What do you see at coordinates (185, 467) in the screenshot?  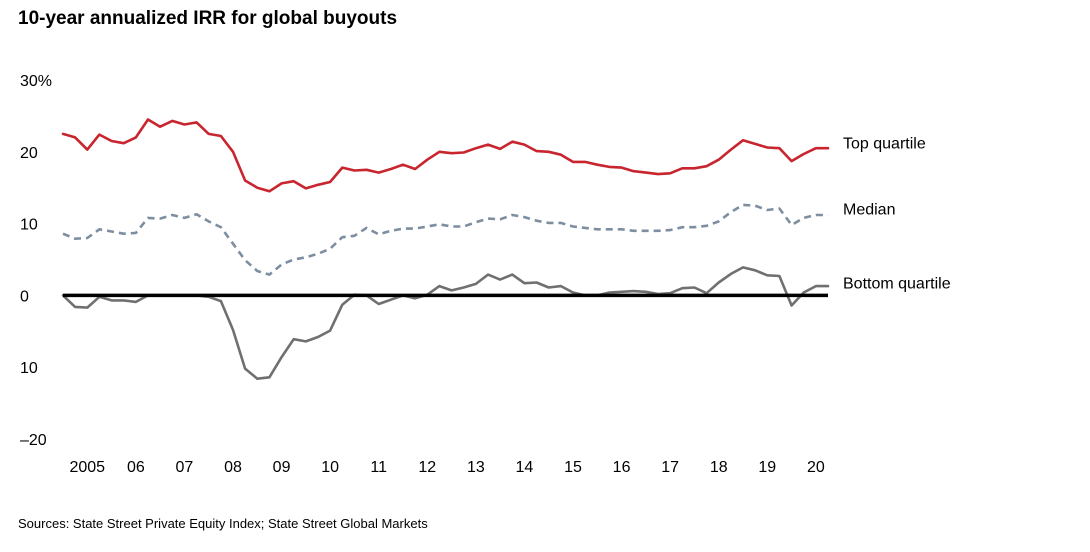 I see `x-tick-label-2: 07` at bounding box center [185, 467].